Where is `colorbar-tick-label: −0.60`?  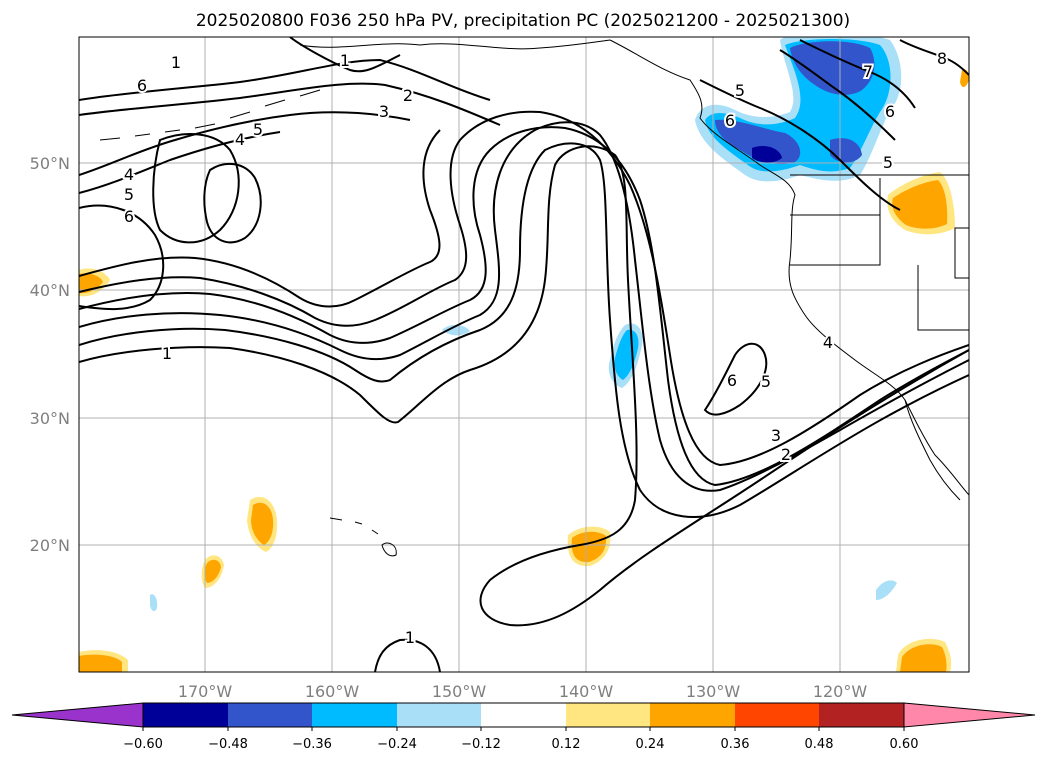 colorbar-tick-label: −0.60 is located at coordinates (143, 744).